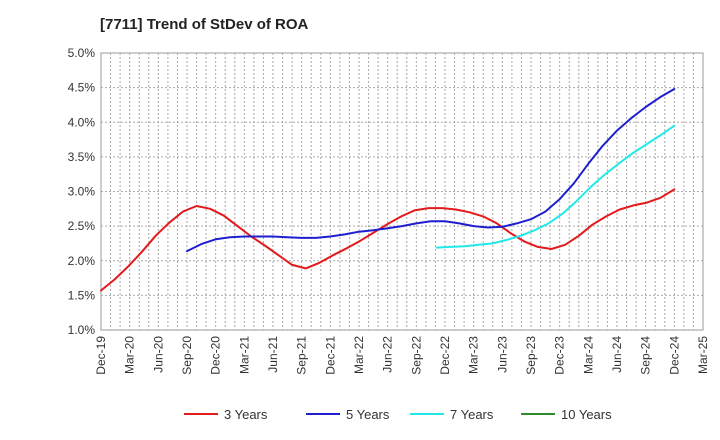 Image resolution: width=720 pixels, height=440 pixels. I want to click on x-tick-label: Sep-23, so click(531, 355).